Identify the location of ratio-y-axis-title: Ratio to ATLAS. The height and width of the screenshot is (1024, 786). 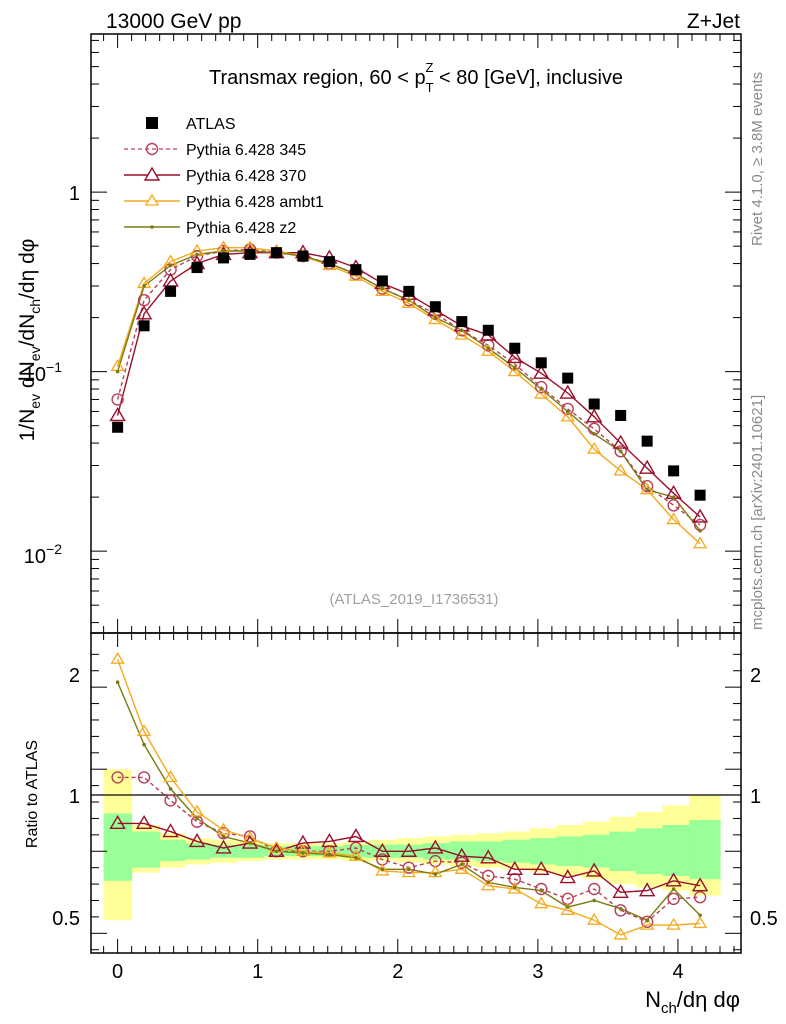
(32, 794).